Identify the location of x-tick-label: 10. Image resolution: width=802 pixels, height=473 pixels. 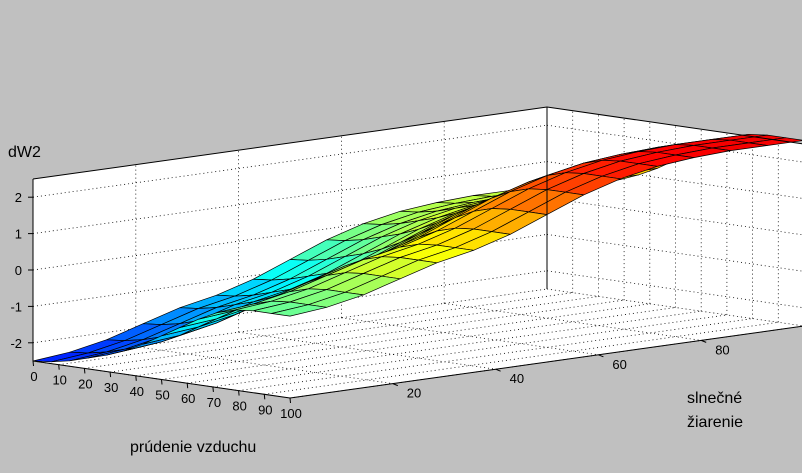
(59, 380).